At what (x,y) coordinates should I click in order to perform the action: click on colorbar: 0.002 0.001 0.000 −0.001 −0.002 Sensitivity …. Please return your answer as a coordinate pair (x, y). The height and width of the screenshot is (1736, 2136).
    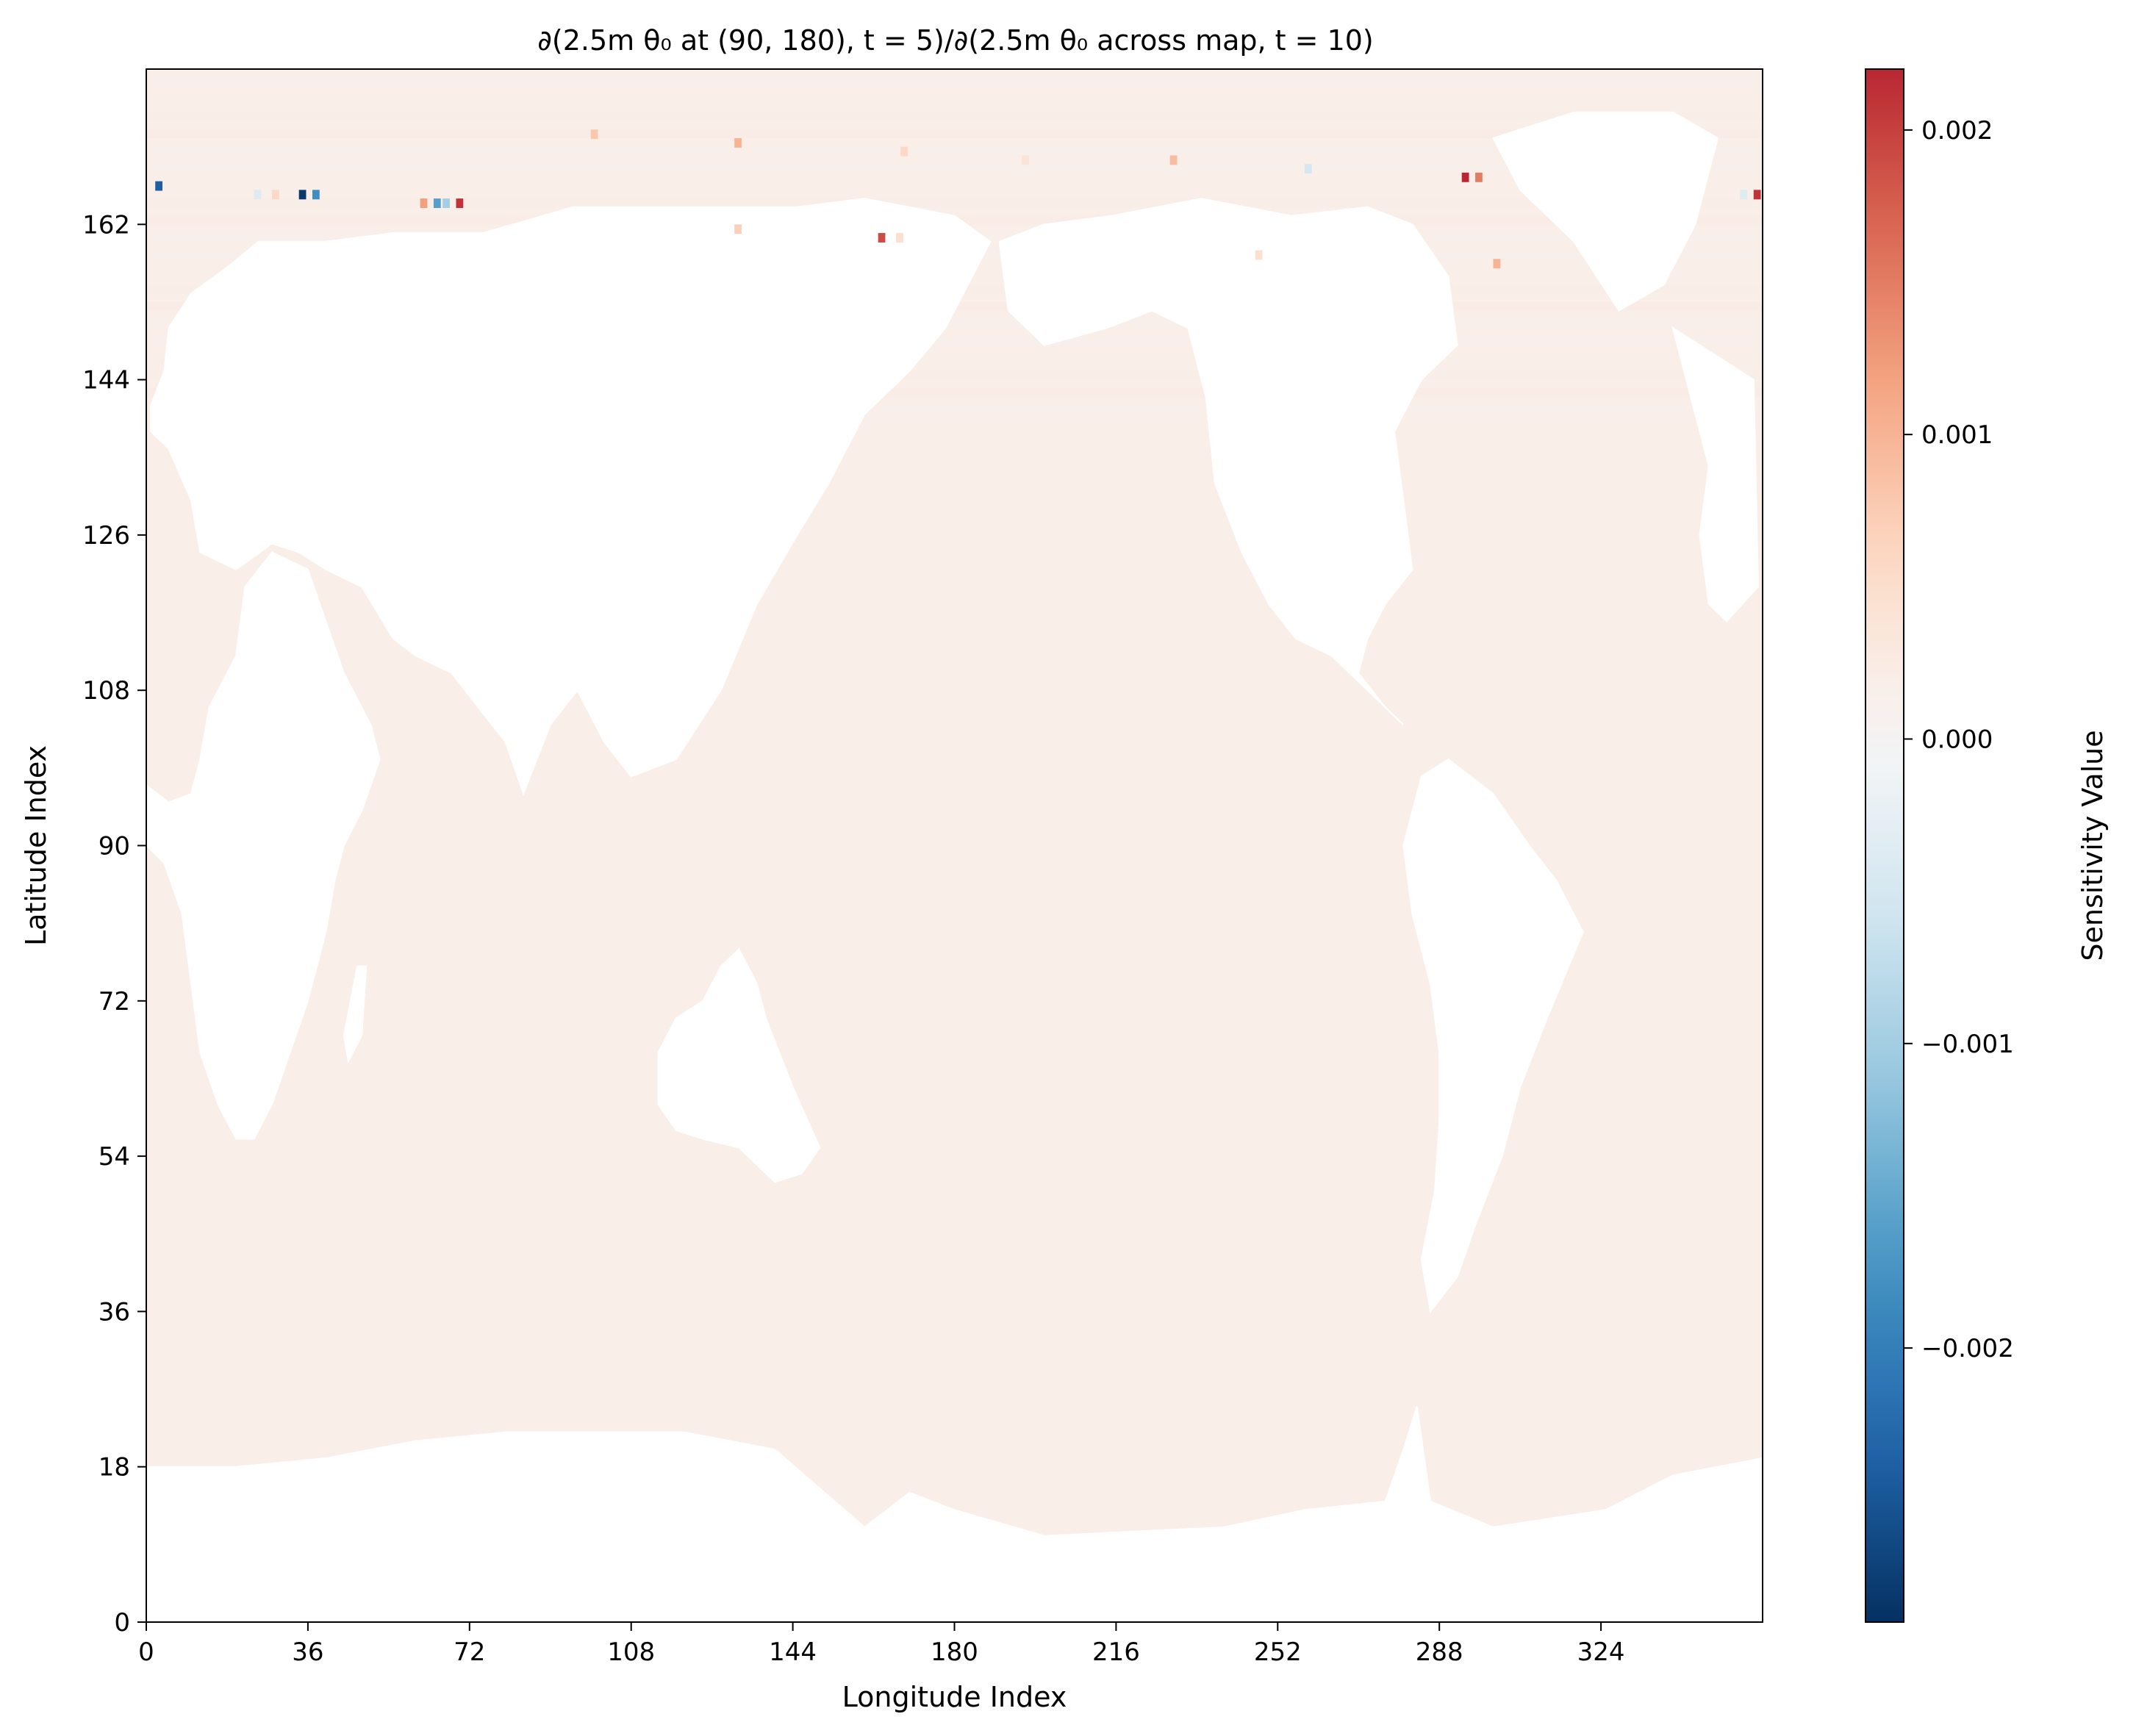
    Looking at the image, I should click on (1987, 845).